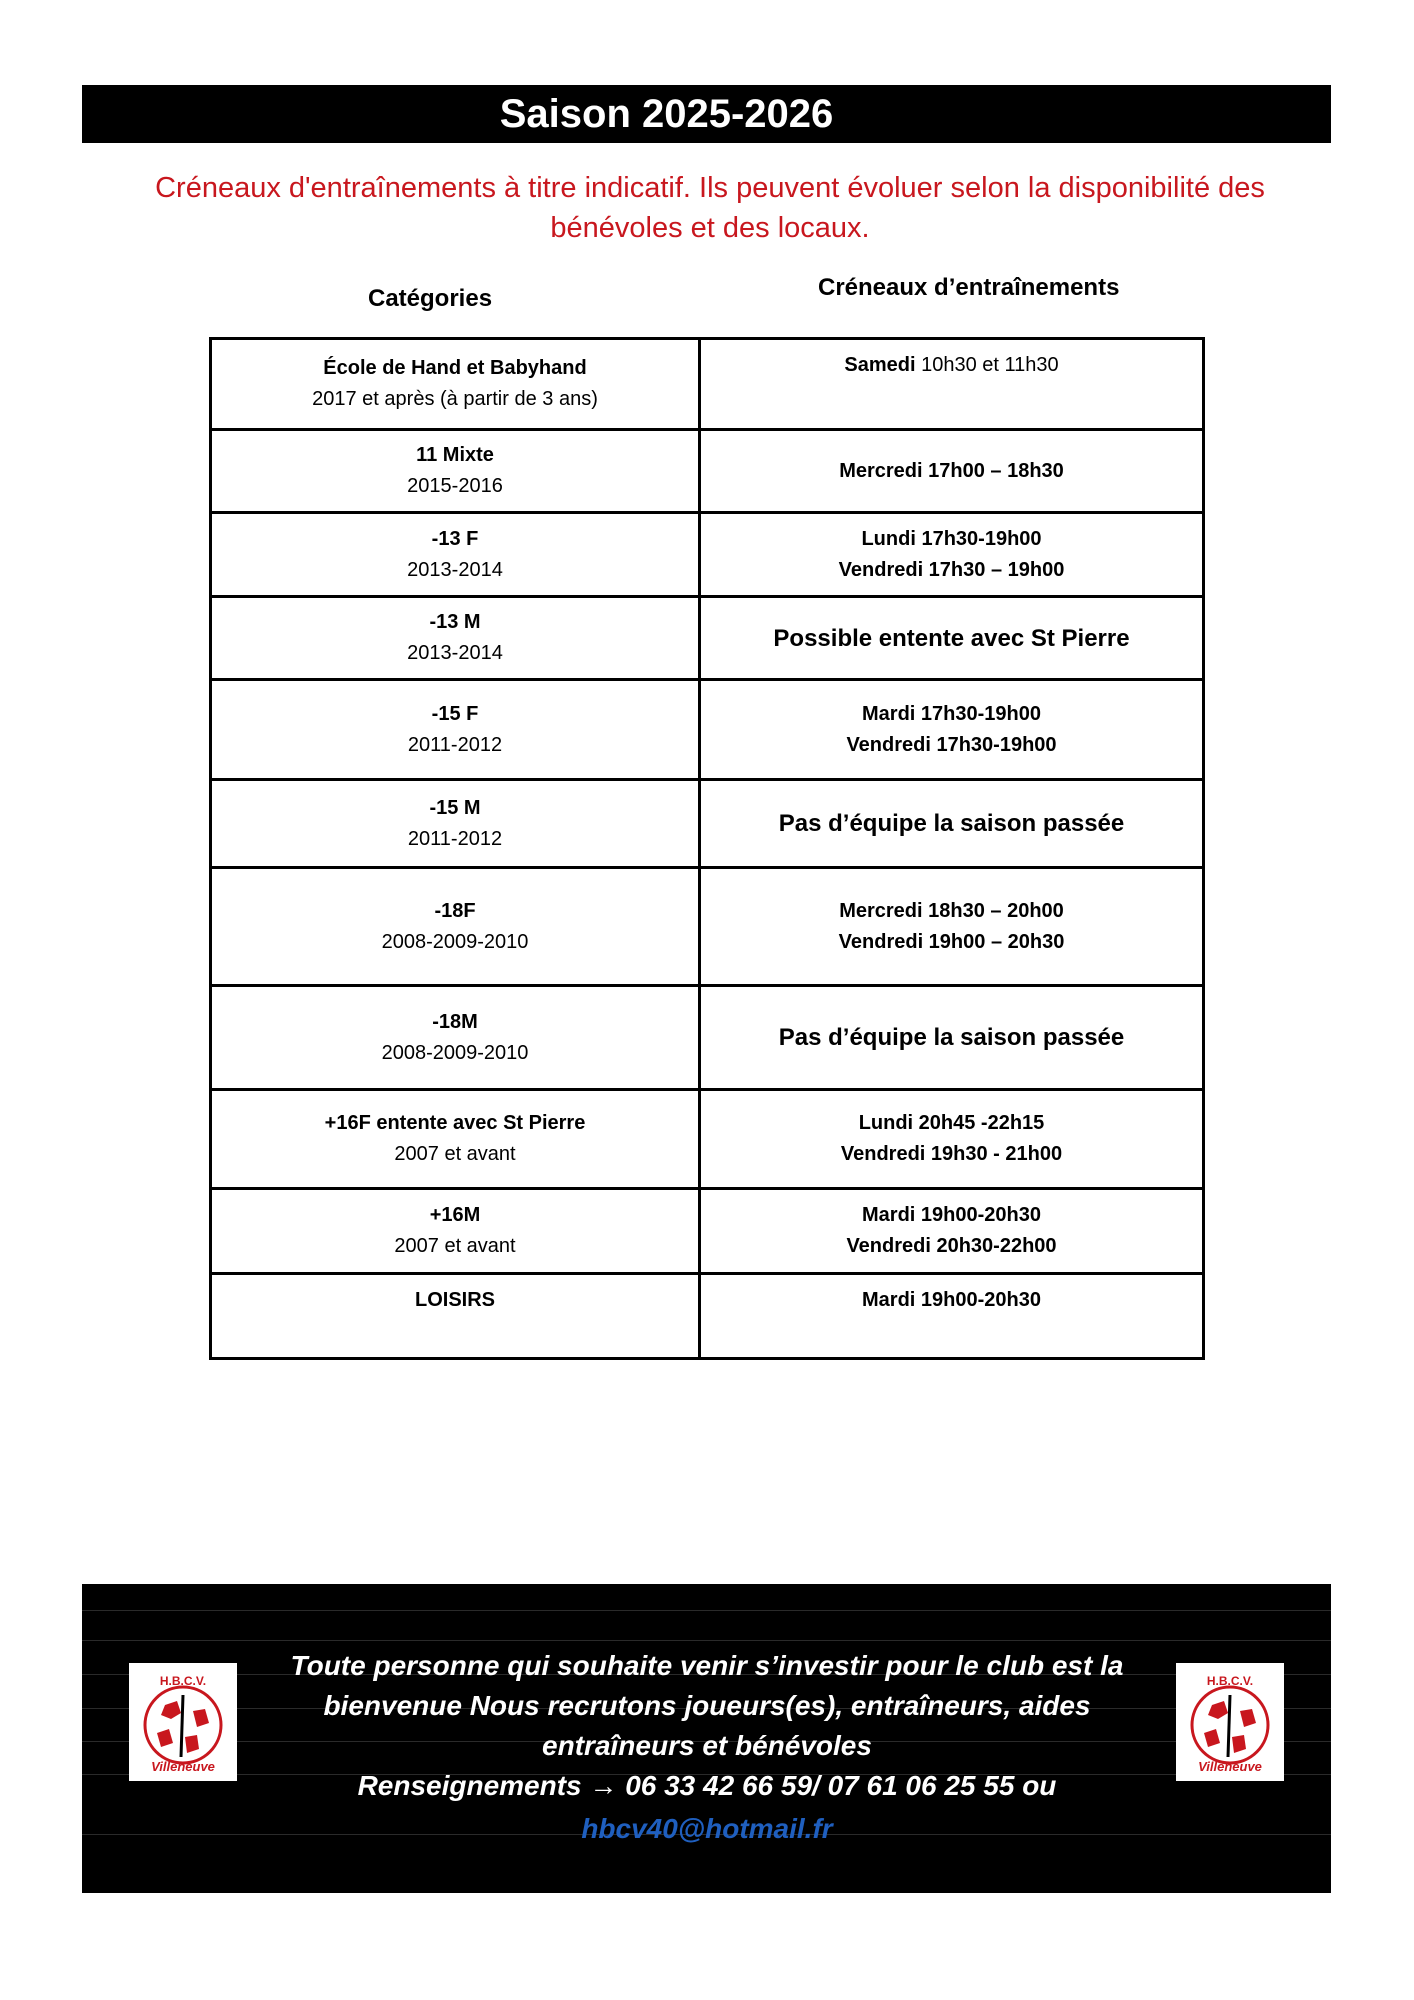 Image resolution: width=1414 pixels, height=2000 pixels. What do you see at coordinates (951, 744) in the screenshot?
I see `slot-line: Vendredi 17h30-19h00` at bounding box center [951, 744].